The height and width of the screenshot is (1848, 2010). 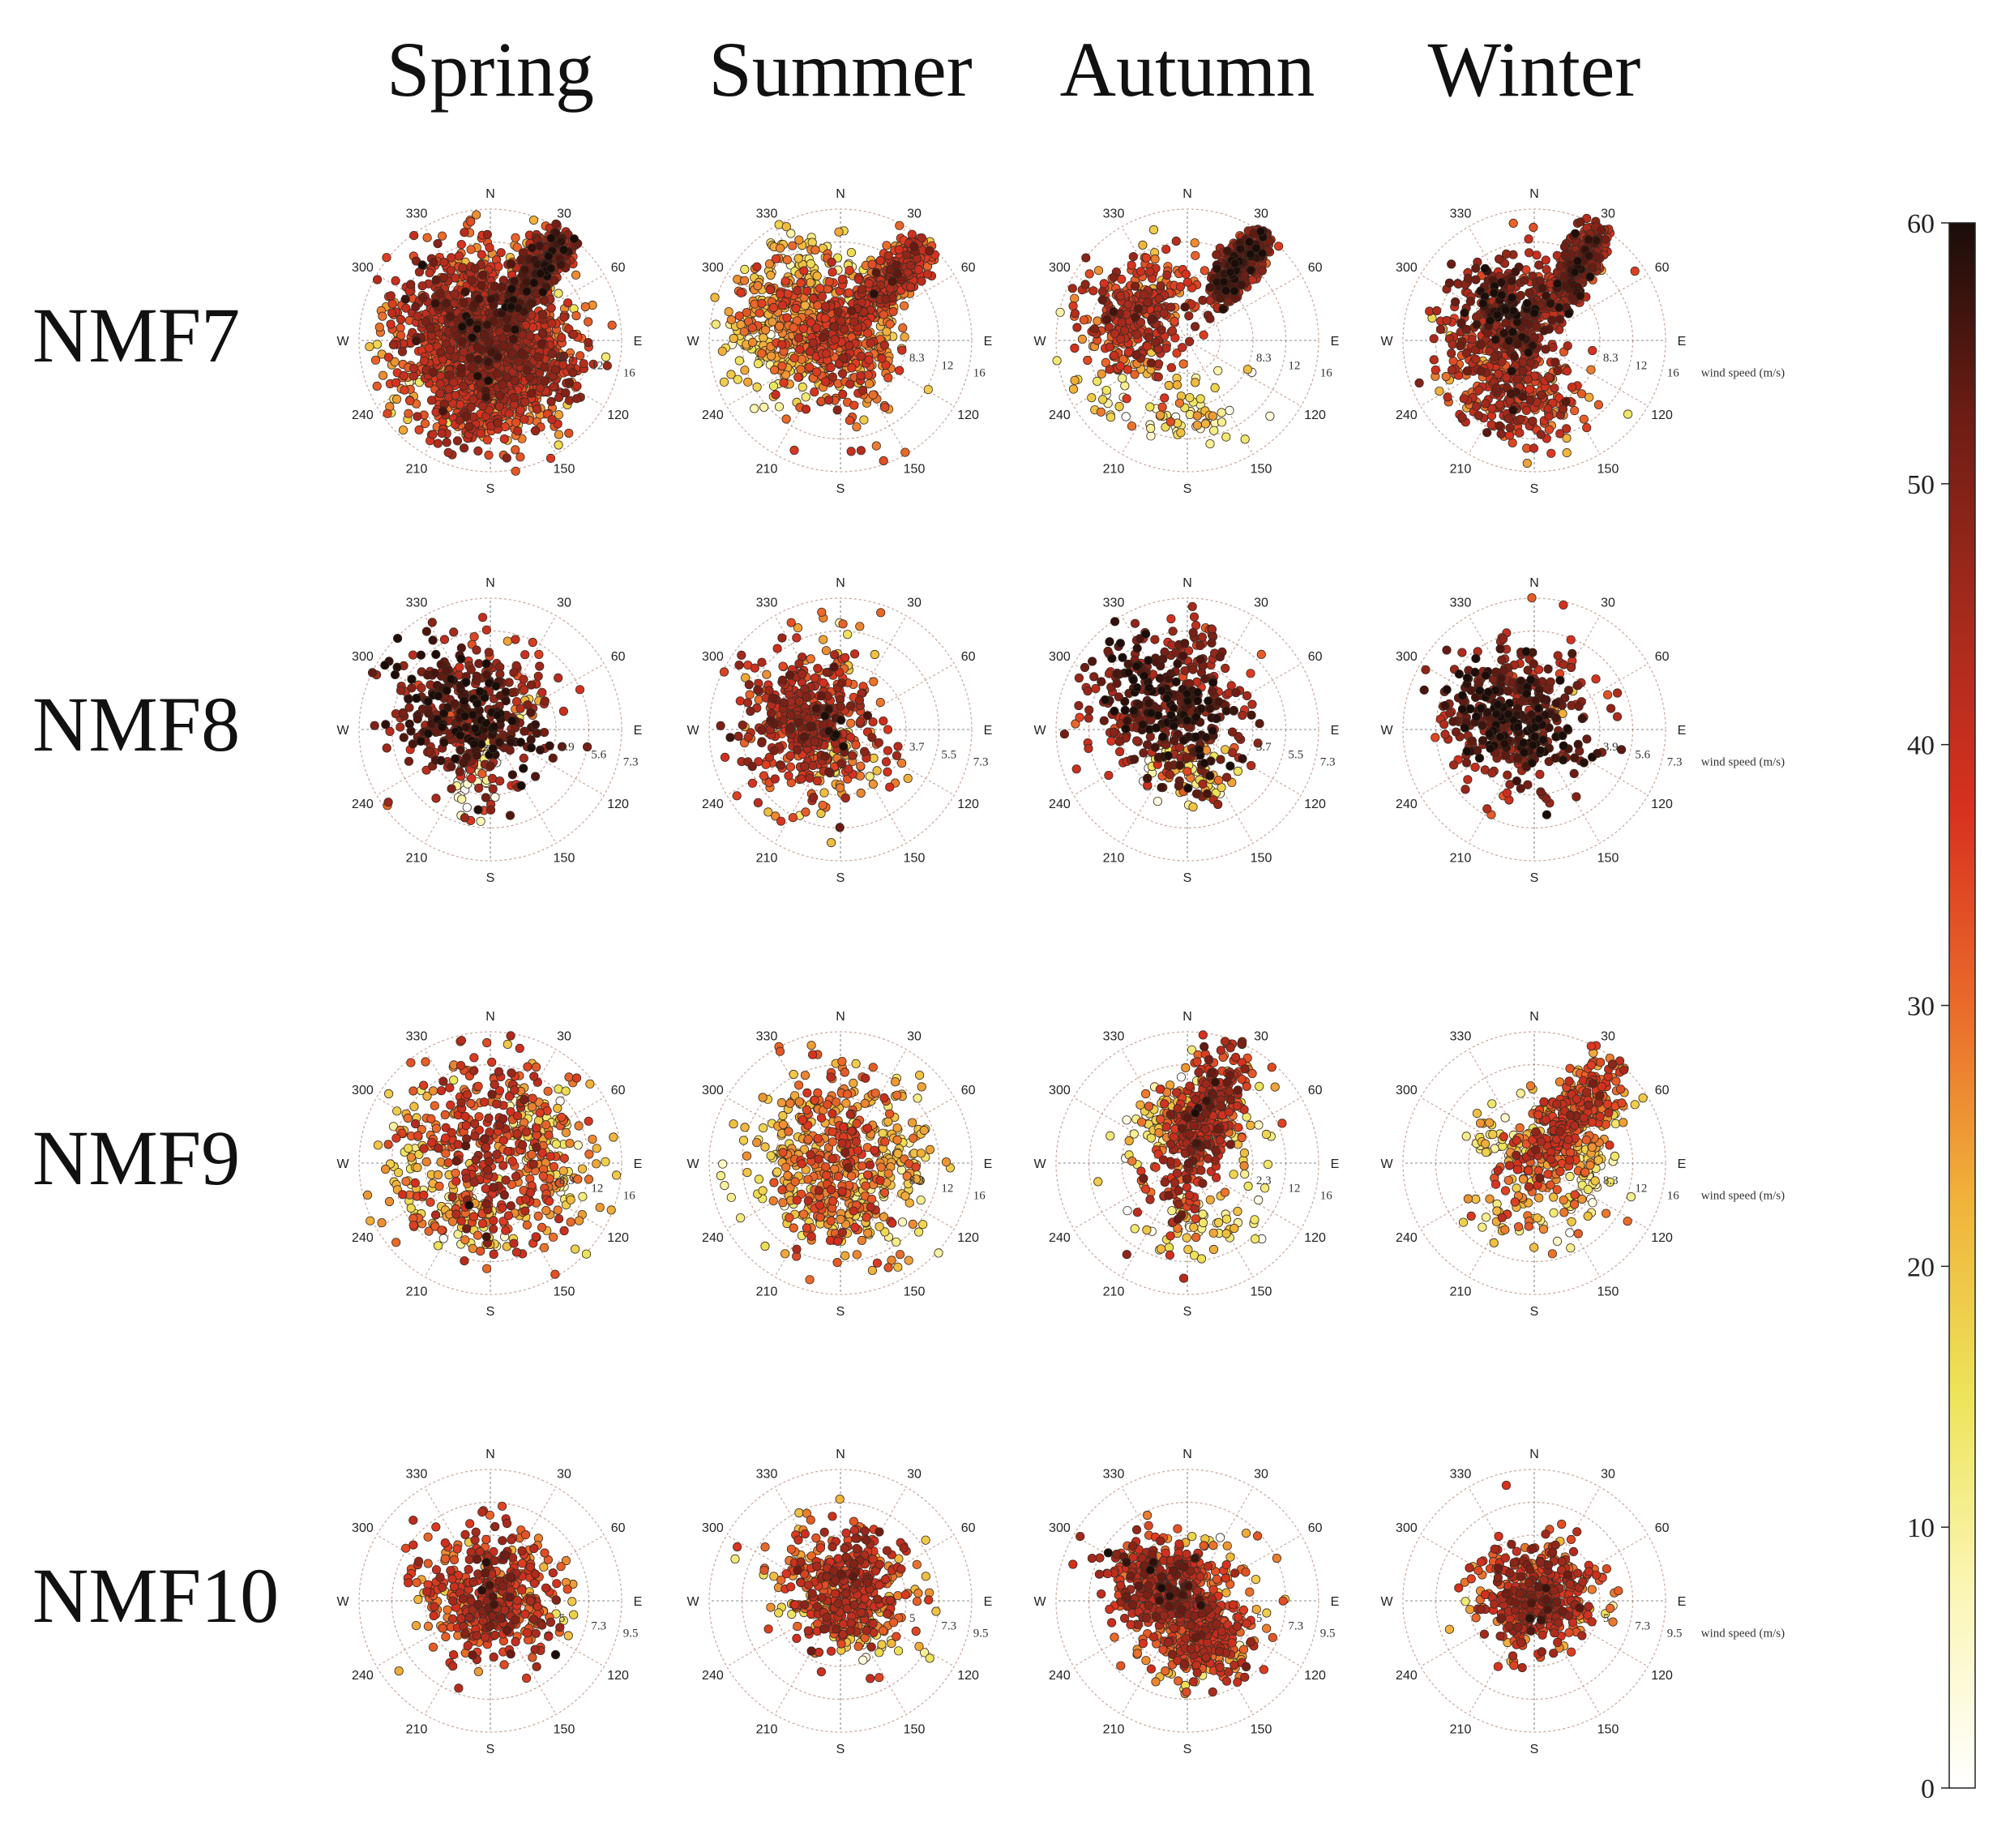 I want to click on angle-label: 240, so click(x=1060, y=415).